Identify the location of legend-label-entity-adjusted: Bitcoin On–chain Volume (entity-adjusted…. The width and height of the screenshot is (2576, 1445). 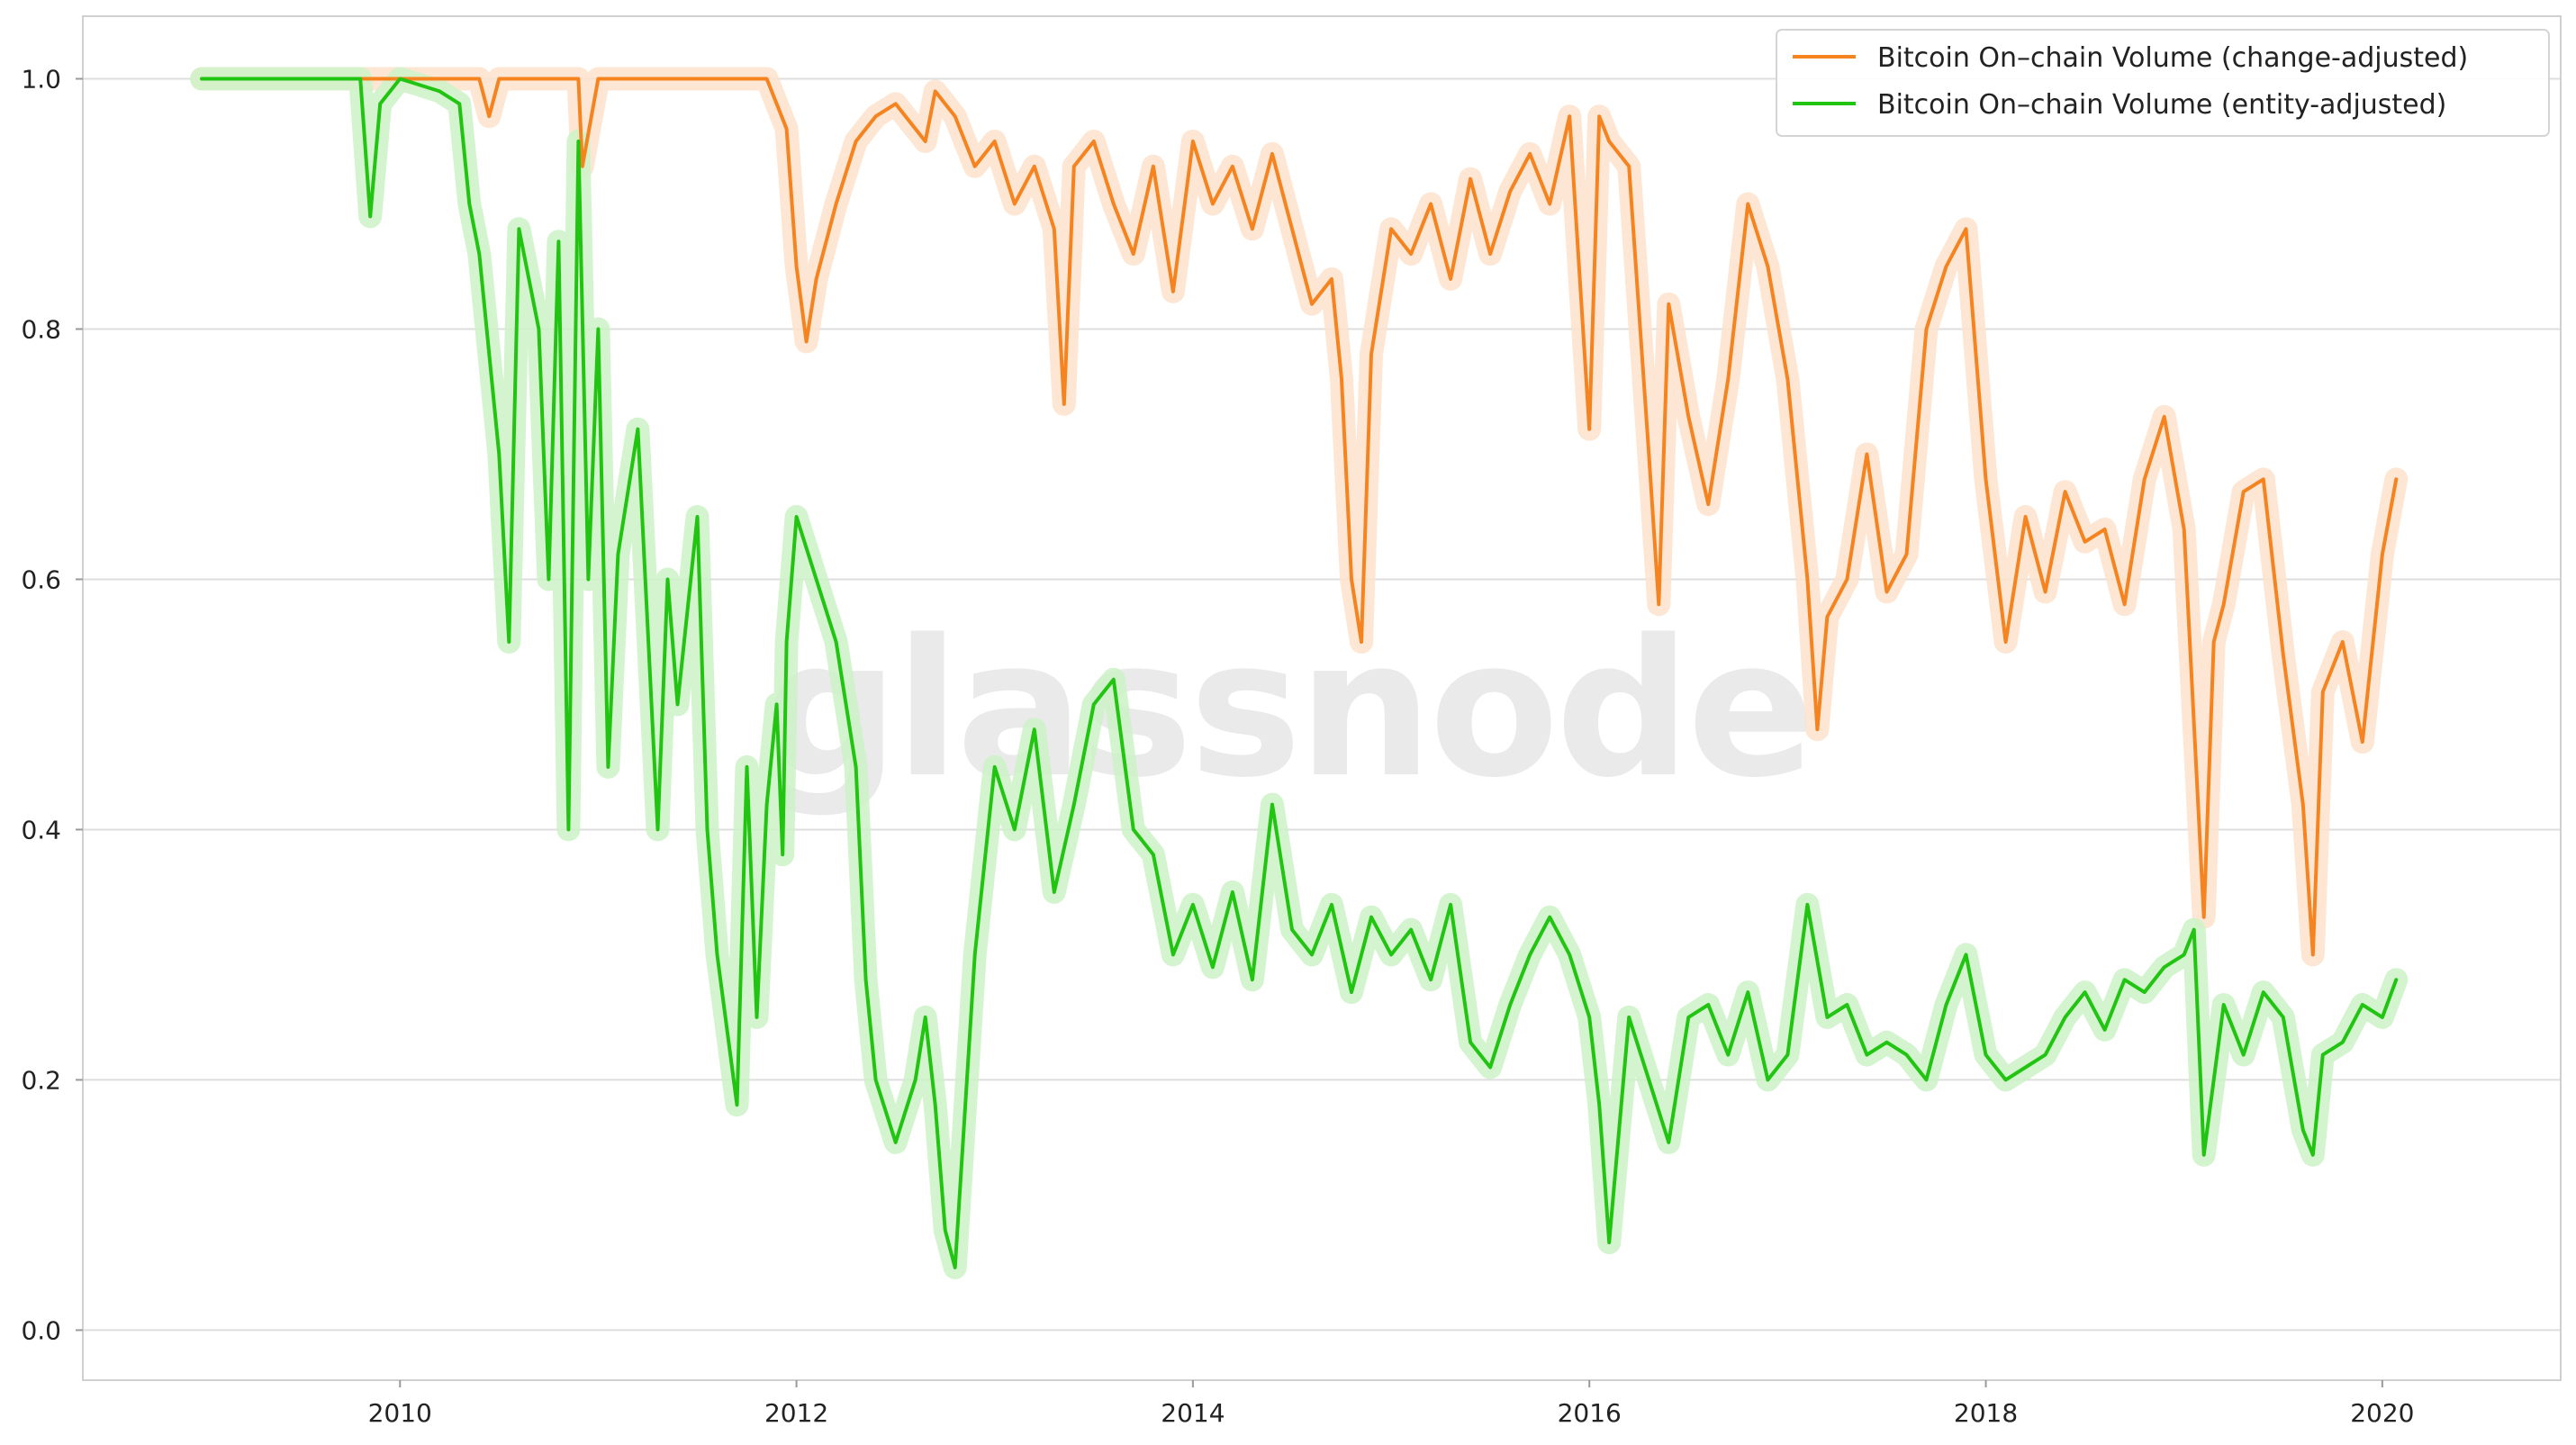
(2161, 105).